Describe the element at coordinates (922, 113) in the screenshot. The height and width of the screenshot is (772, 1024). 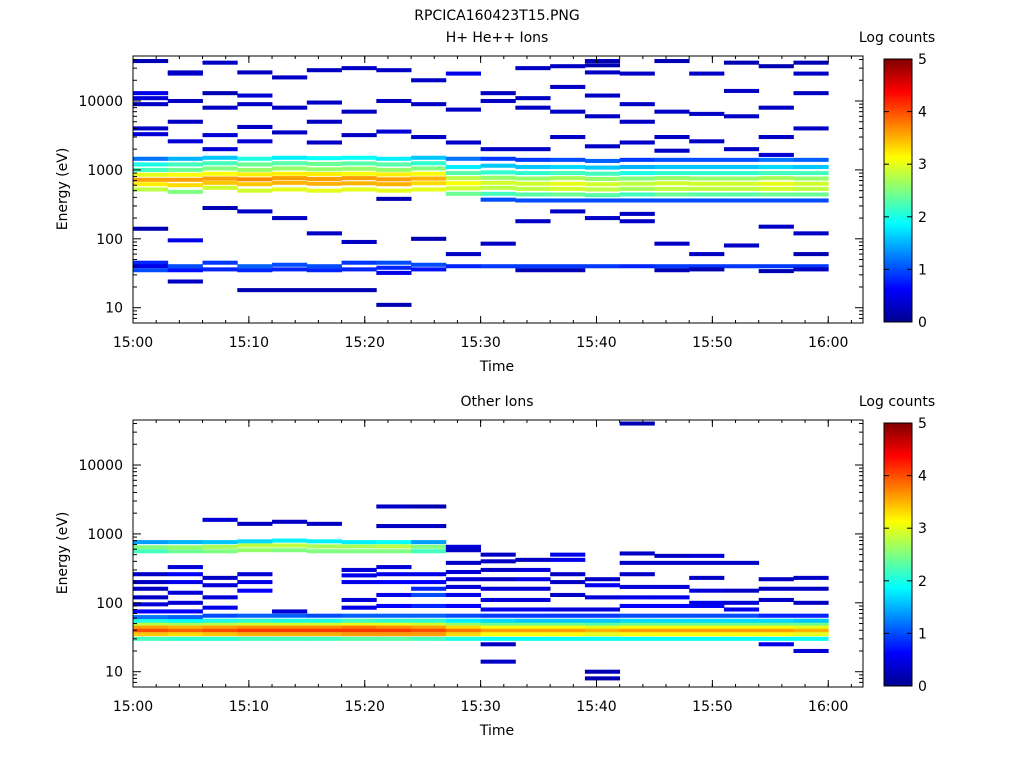
I see `colorbar-tick-label: 4` at that location.